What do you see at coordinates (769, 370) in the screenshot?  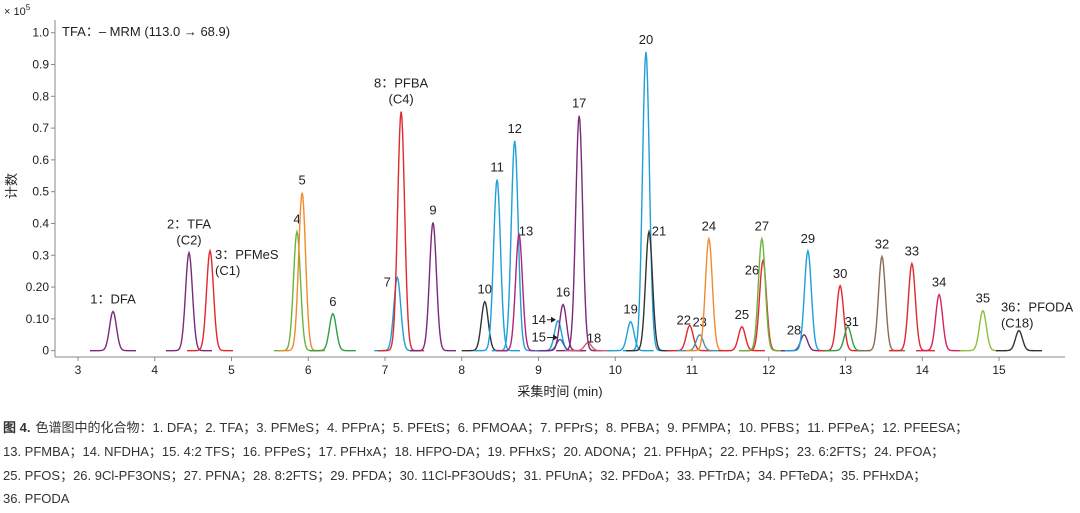 I see `x-tick-label: 12` at bounding box center [769, 370].